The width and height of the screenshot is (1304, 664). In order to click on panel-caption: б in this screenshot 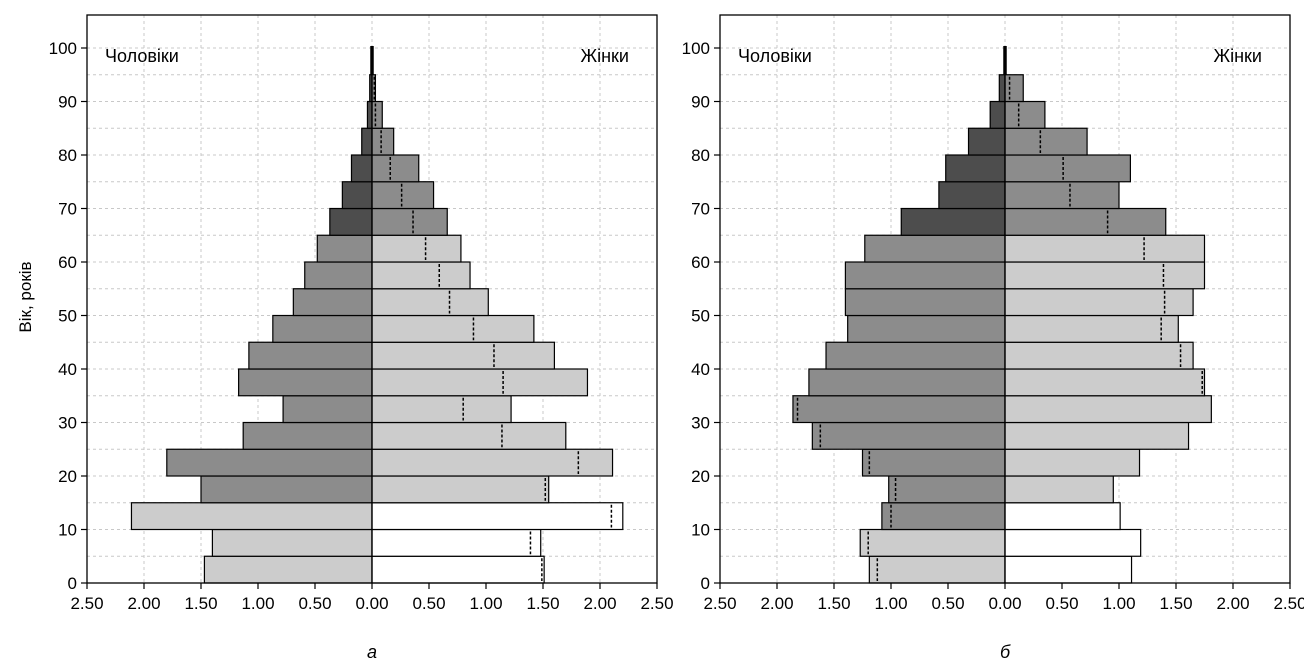, I will do `click(1005, 652)`.